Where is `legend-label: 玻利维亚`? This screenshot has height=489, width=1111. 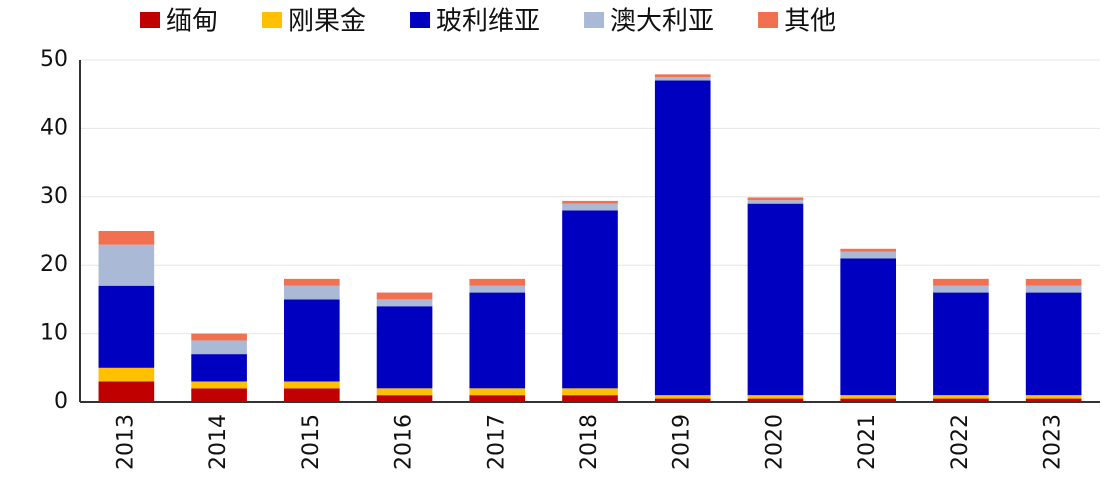
legend-label: 玻利维亚 is located at coordinates (488, 22).